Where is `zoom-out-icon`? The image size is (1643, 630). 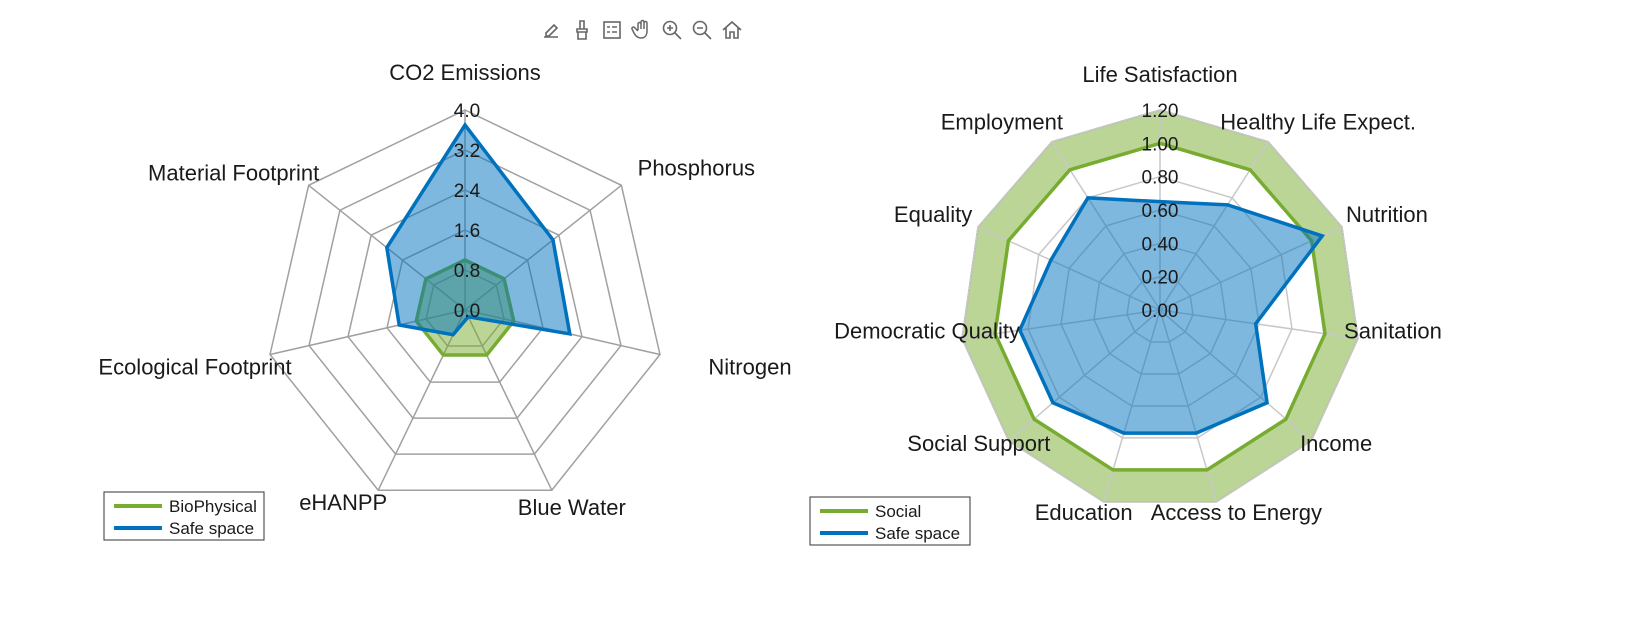
zoom-out-icon is located at coordinates (702, 30).